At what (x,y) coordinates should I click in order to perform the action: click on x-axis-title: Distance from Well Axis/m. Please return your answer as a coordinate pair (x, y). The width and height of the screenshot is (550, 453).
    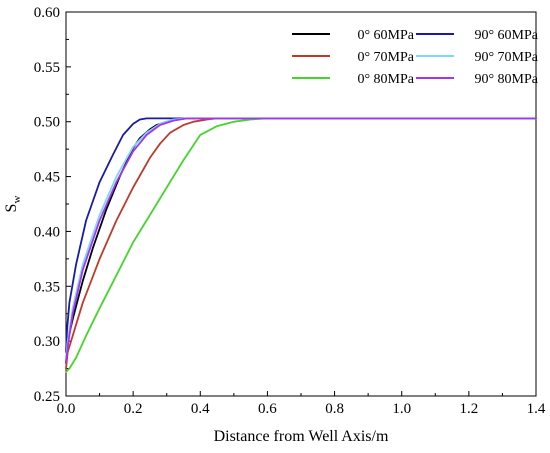
    Looking at the image, I should click on (301, 436).